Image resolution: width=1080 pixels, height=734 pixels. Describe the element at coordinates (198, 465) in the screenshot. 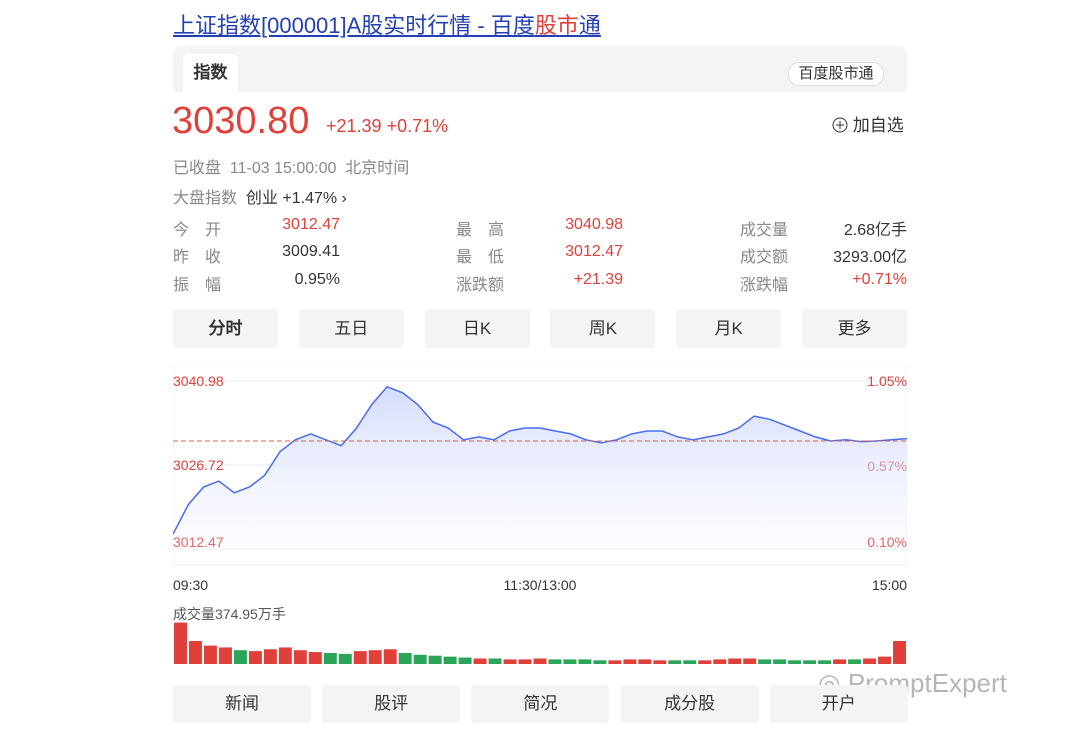

I see `y-tick-label: 3026.72` at that location.